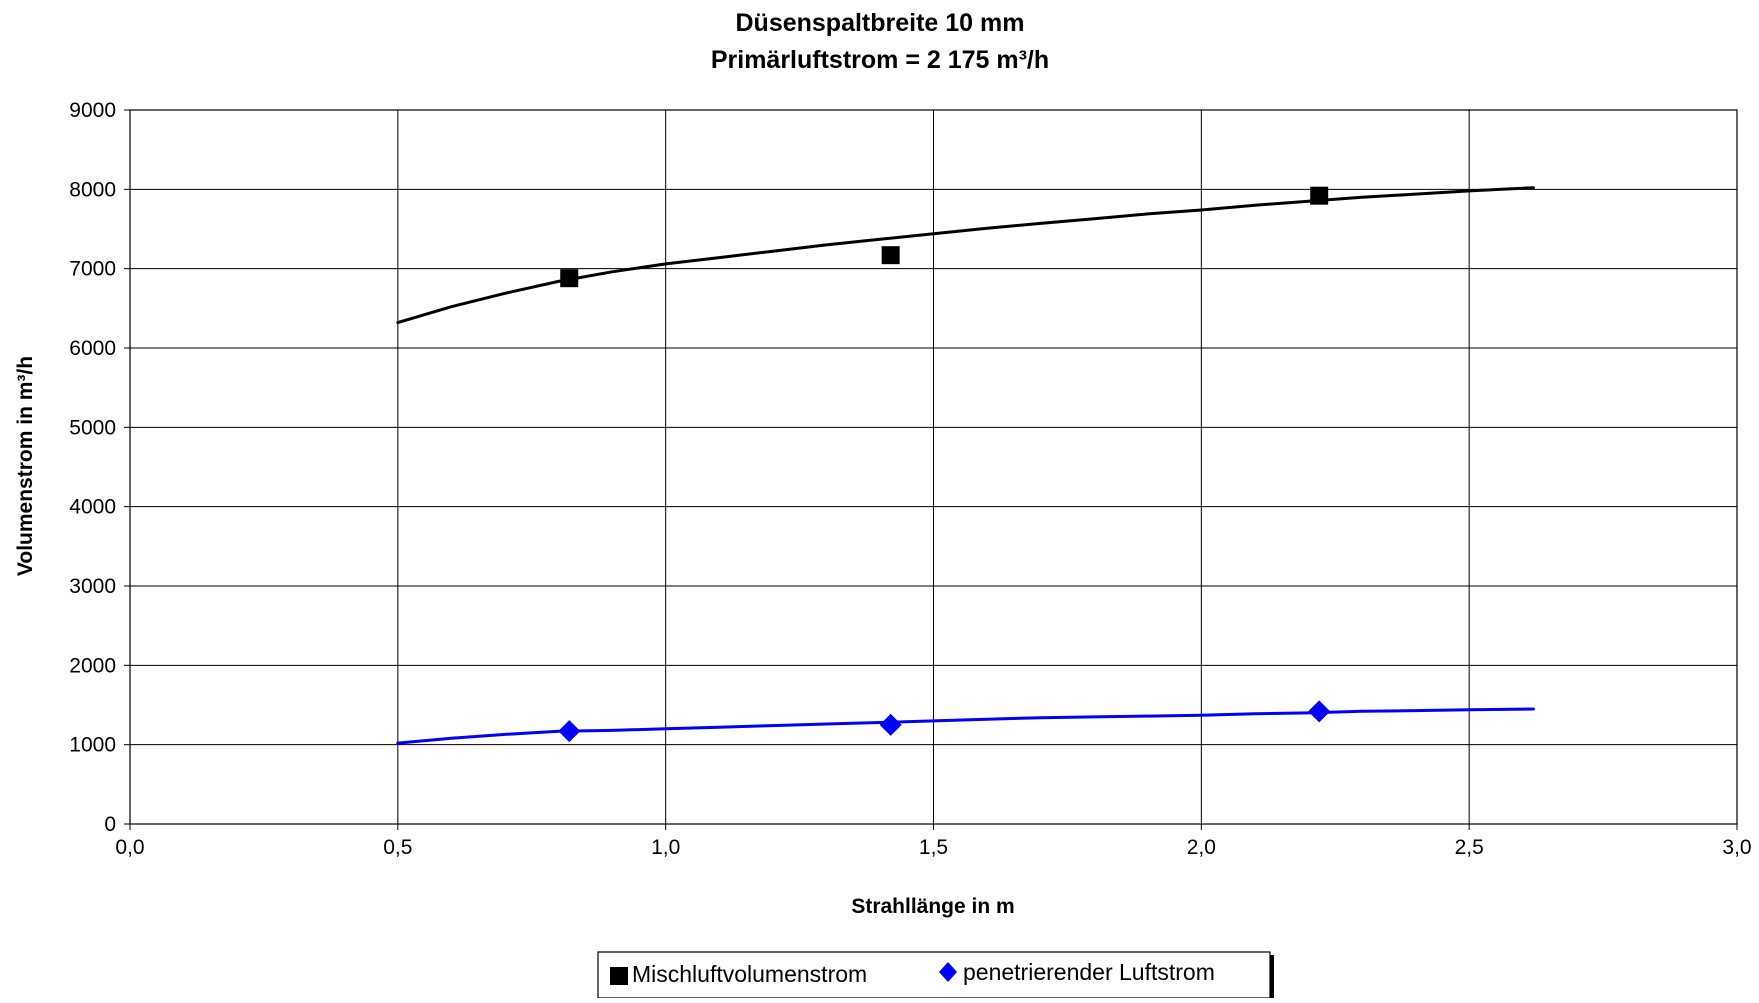 This screenshot has width=1759, height=1003. Describe the element at coordinates (932, 906) in the screenshot. I see `x-axis-title: Strahllänge in m` at that location.